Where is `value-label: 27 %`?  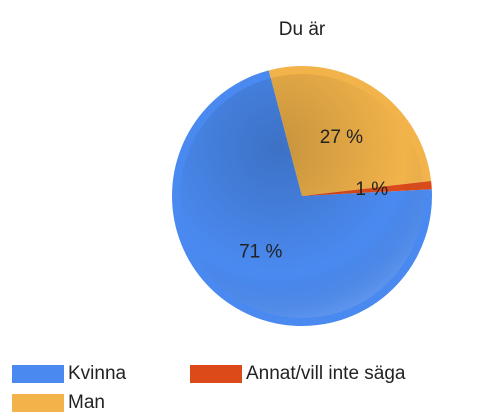
value-label: 27 % is located at coordinates (341, 137).